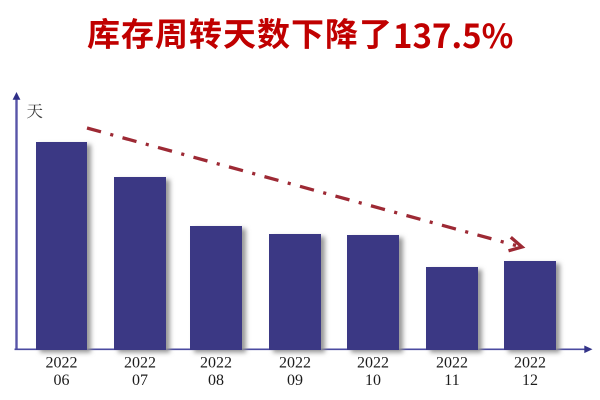 Image resolution: width=600 pixels, height=400 pixels. What do you see at coordinates (216, 380) in the screenshot?
I see `svg-text: 08` at bounding box center [216, 380].